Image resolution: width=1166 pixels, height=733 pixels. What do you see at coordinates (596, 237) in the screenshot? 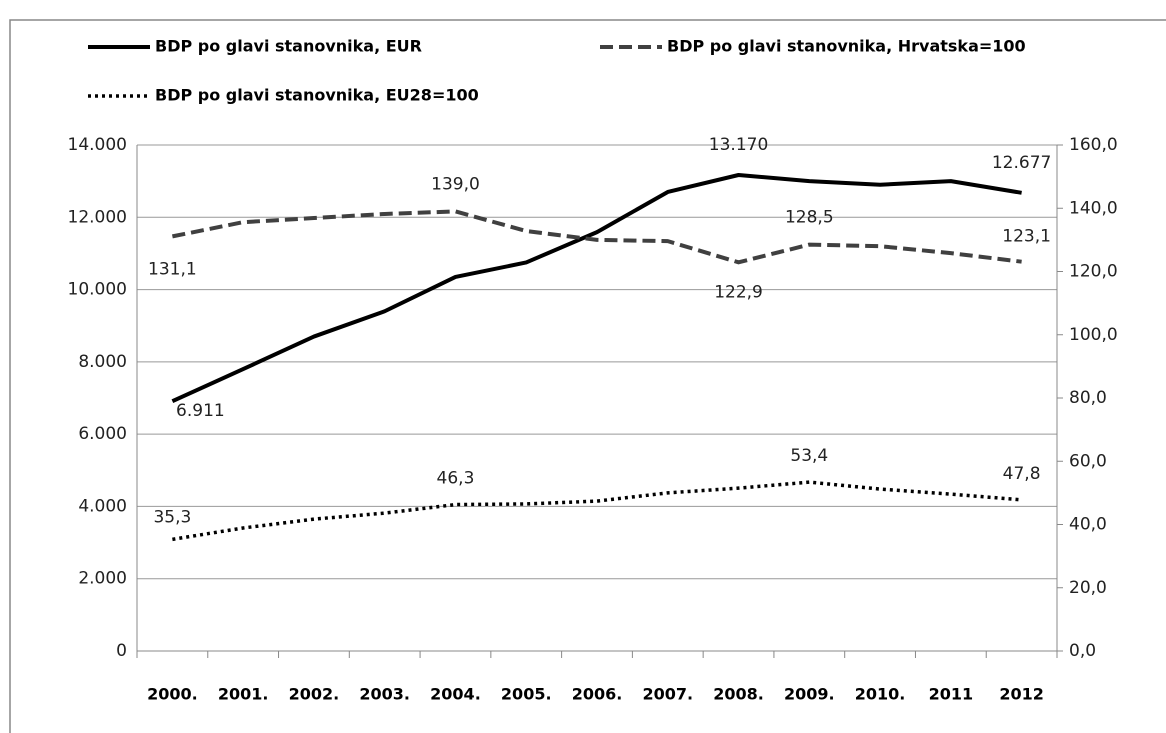
I see `line-series` at bounding box center [596, 237].